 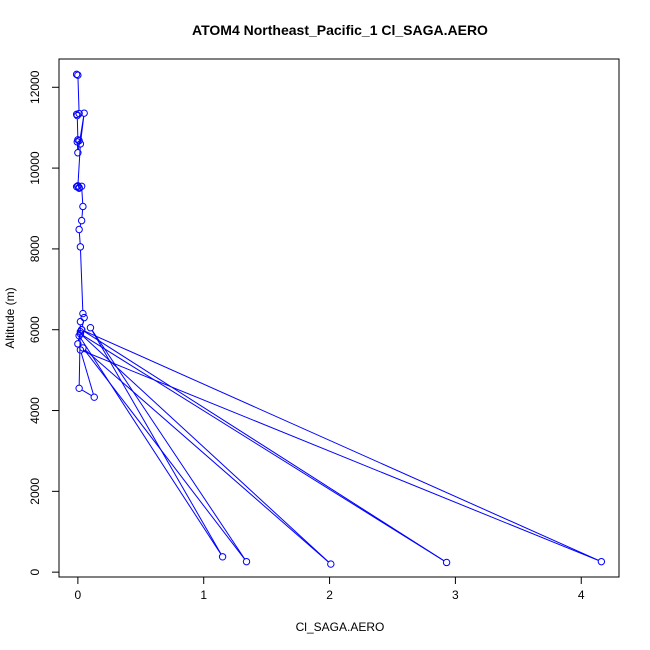 I want to click on y-tick-label: 0, so click(x=35, y=571).